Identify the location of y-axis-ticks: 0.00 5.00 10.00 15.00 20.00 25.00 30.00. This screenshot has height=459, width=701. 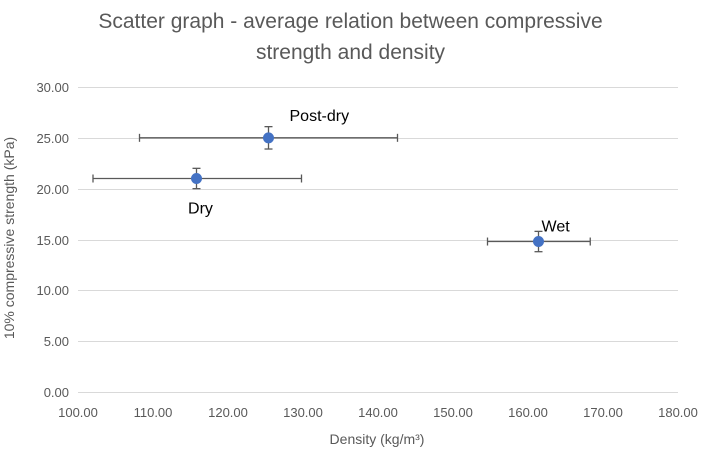
(52, 240).